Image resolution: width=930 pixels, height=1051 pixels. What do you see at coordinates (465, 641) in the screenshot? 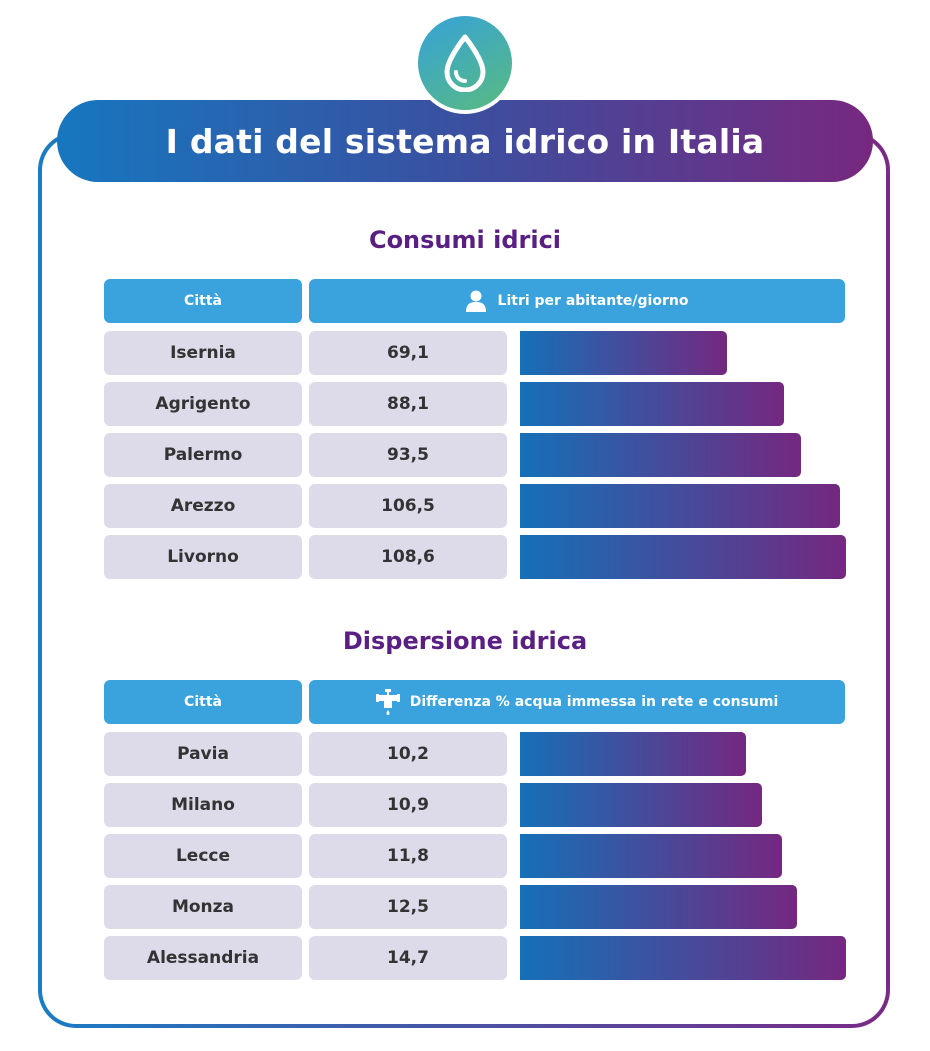
I see `section-title-dispersione: Dispersione idrica` at bounding box center [465, 641].